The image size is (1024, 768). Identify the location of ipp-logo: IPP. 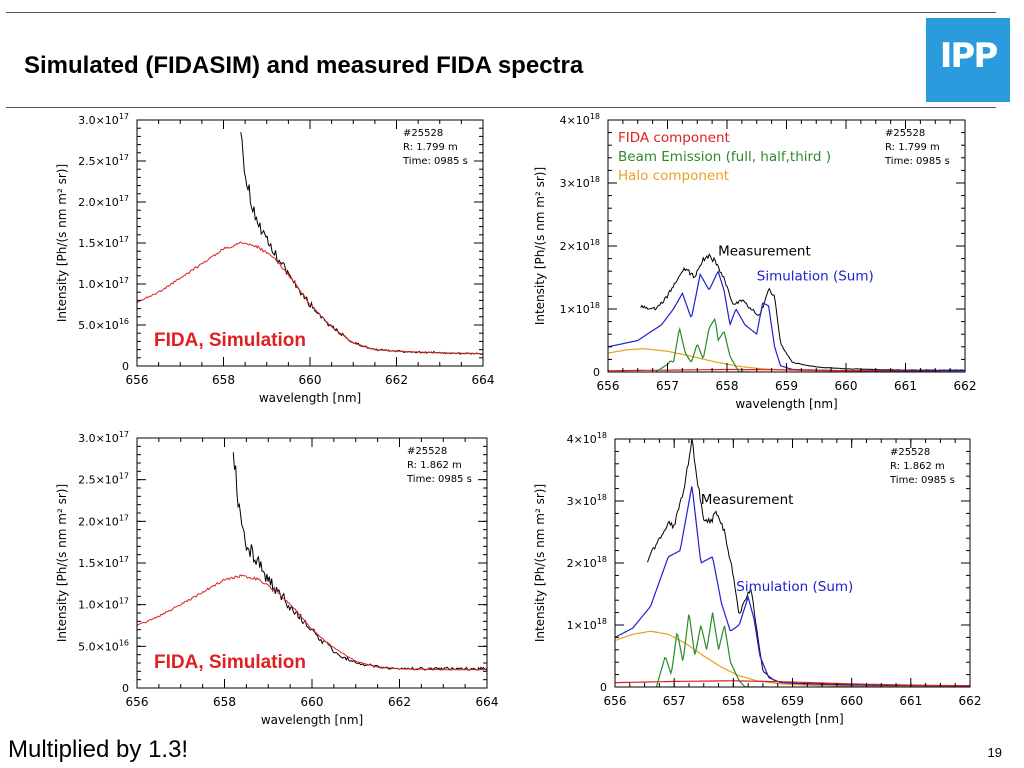
(968, 60).